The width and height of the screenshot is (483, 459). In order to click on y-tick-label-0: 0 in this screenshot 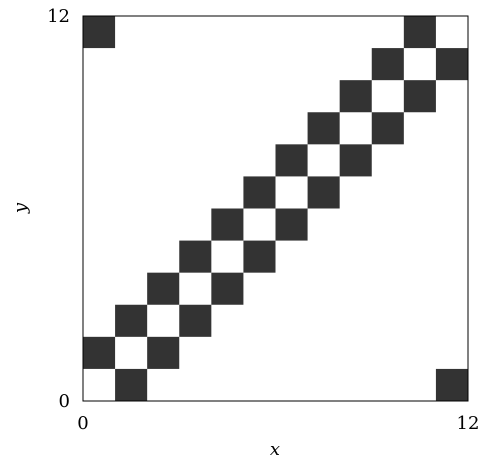, I will do `click(64, 401)`.